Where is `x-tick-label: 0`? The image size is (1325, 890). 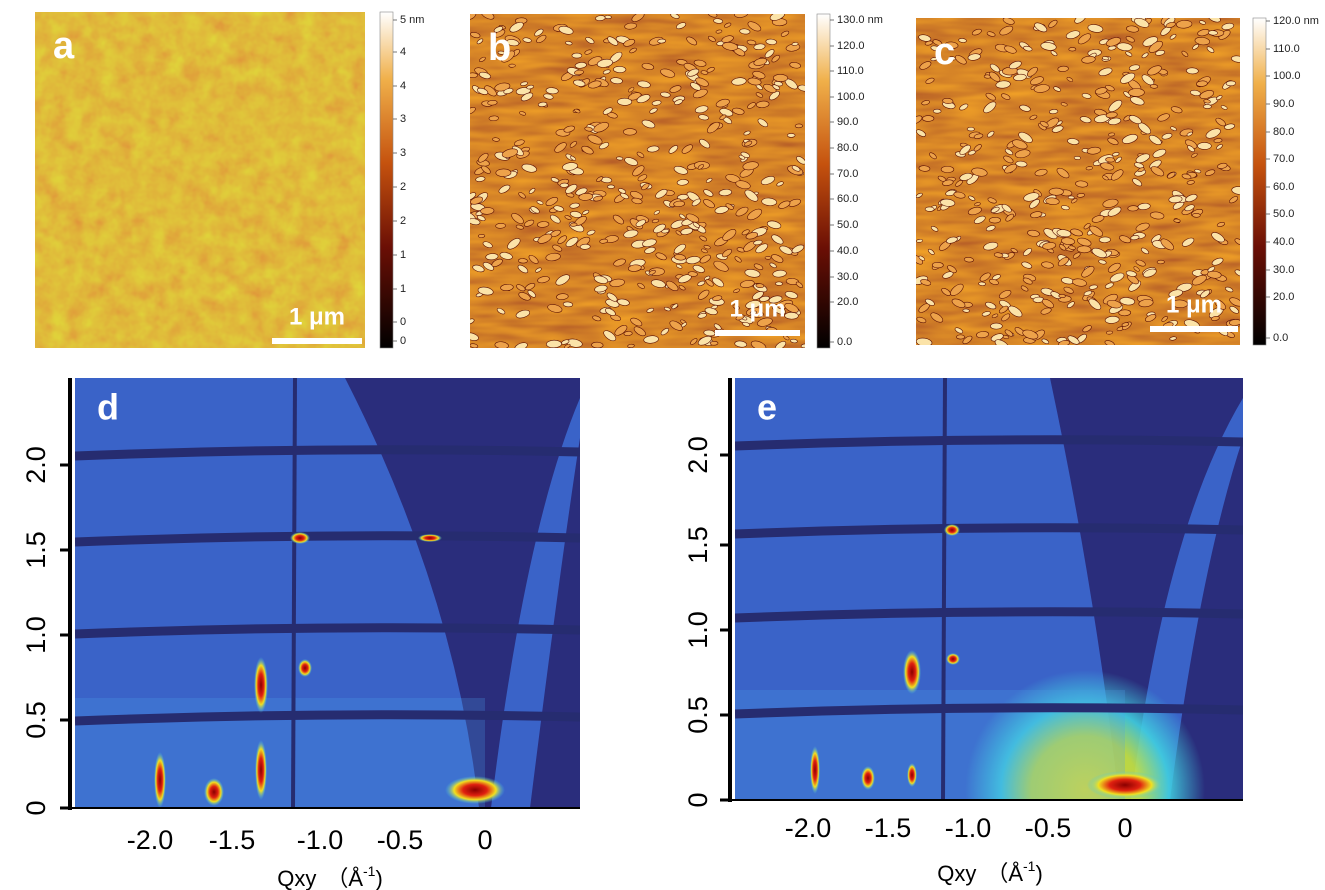 x-tick-label: 0 is located at coordinates (1124, 828).